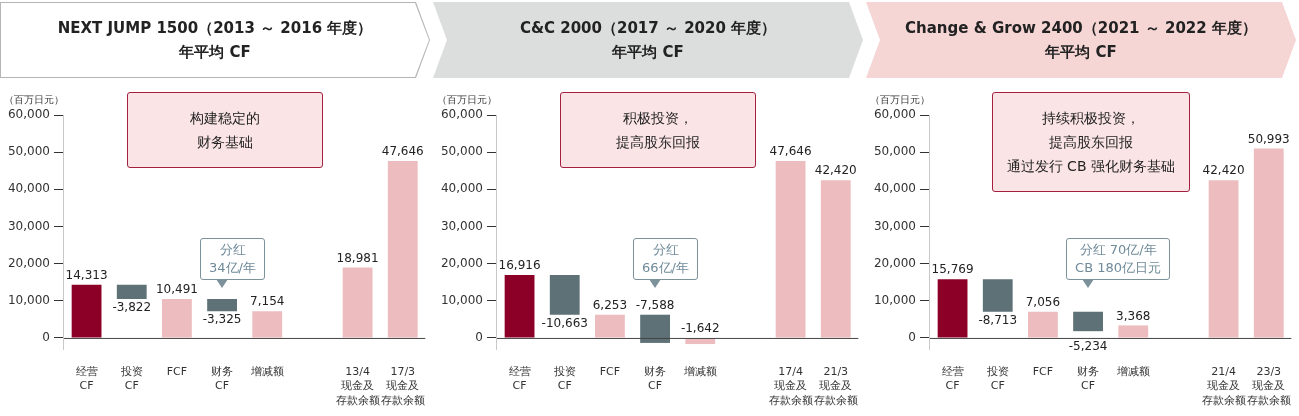 This screenshot has width=1299, height=416. What do you see at coordinates (998, 319) in the screenshot?
I see `data-label: -8,713` at bounding box center [998, 319].